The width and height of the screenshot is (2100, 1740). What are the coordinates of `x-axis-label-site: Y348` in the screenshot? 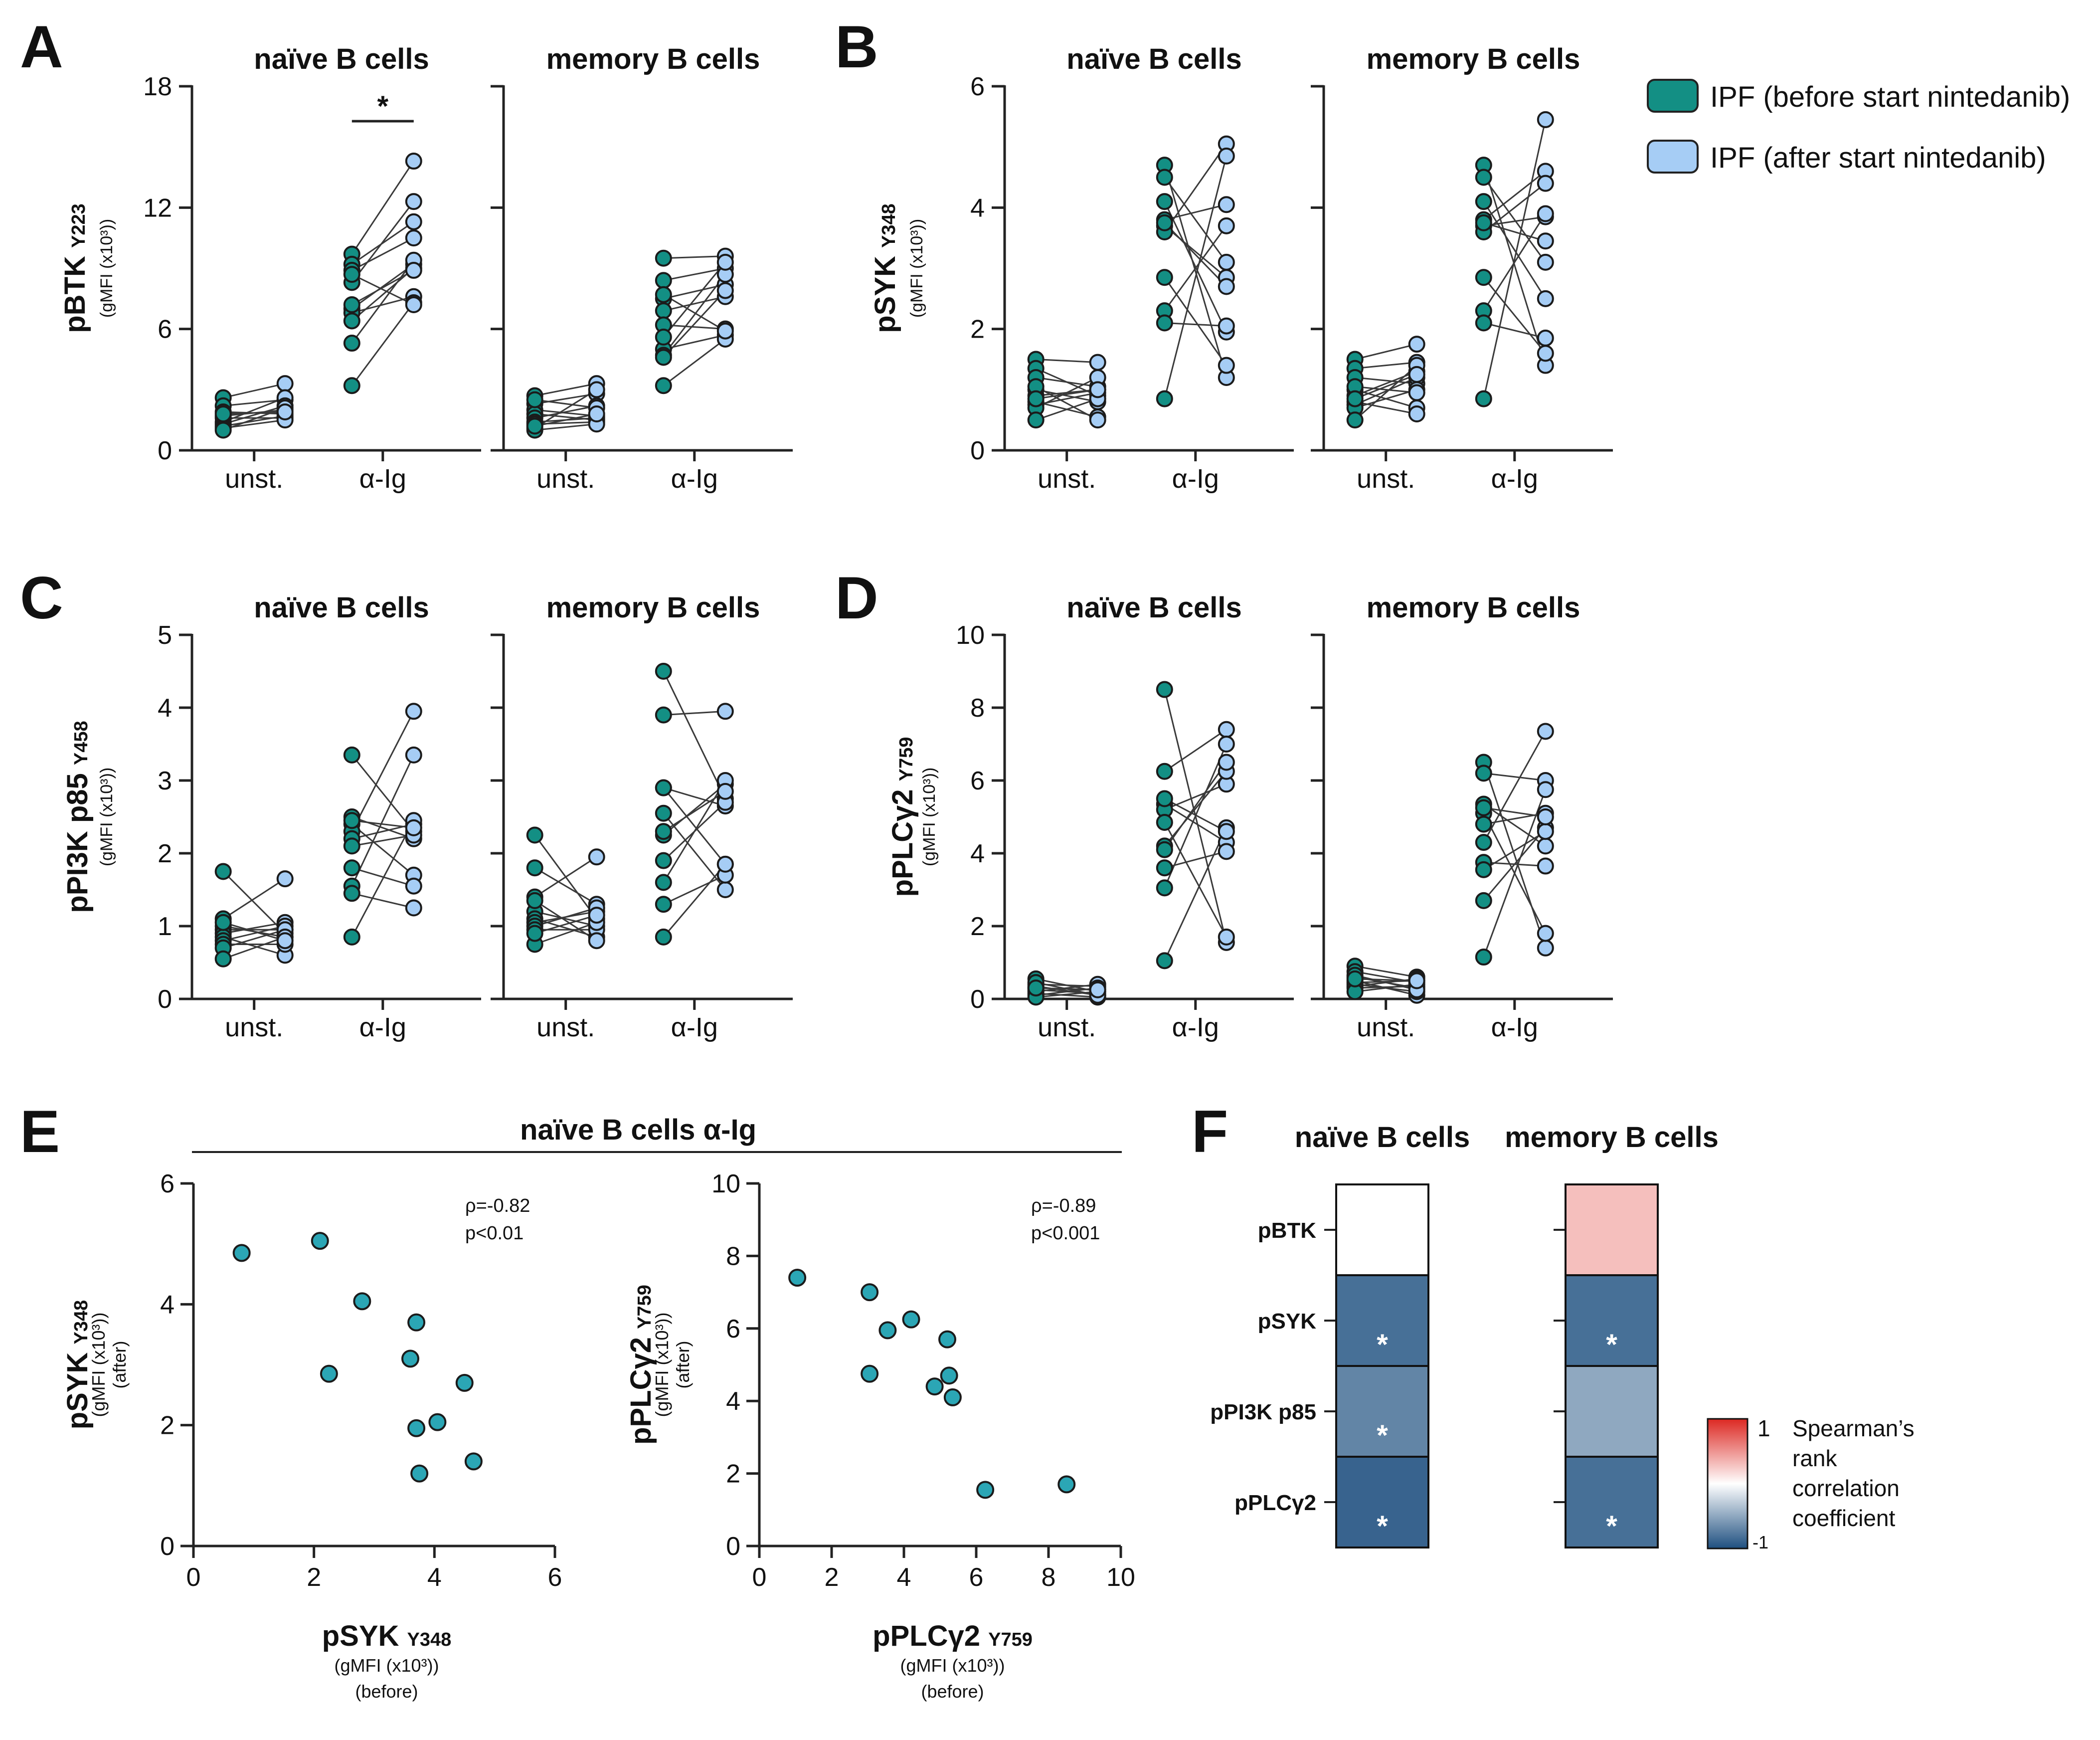 It's located at (430, 1639).